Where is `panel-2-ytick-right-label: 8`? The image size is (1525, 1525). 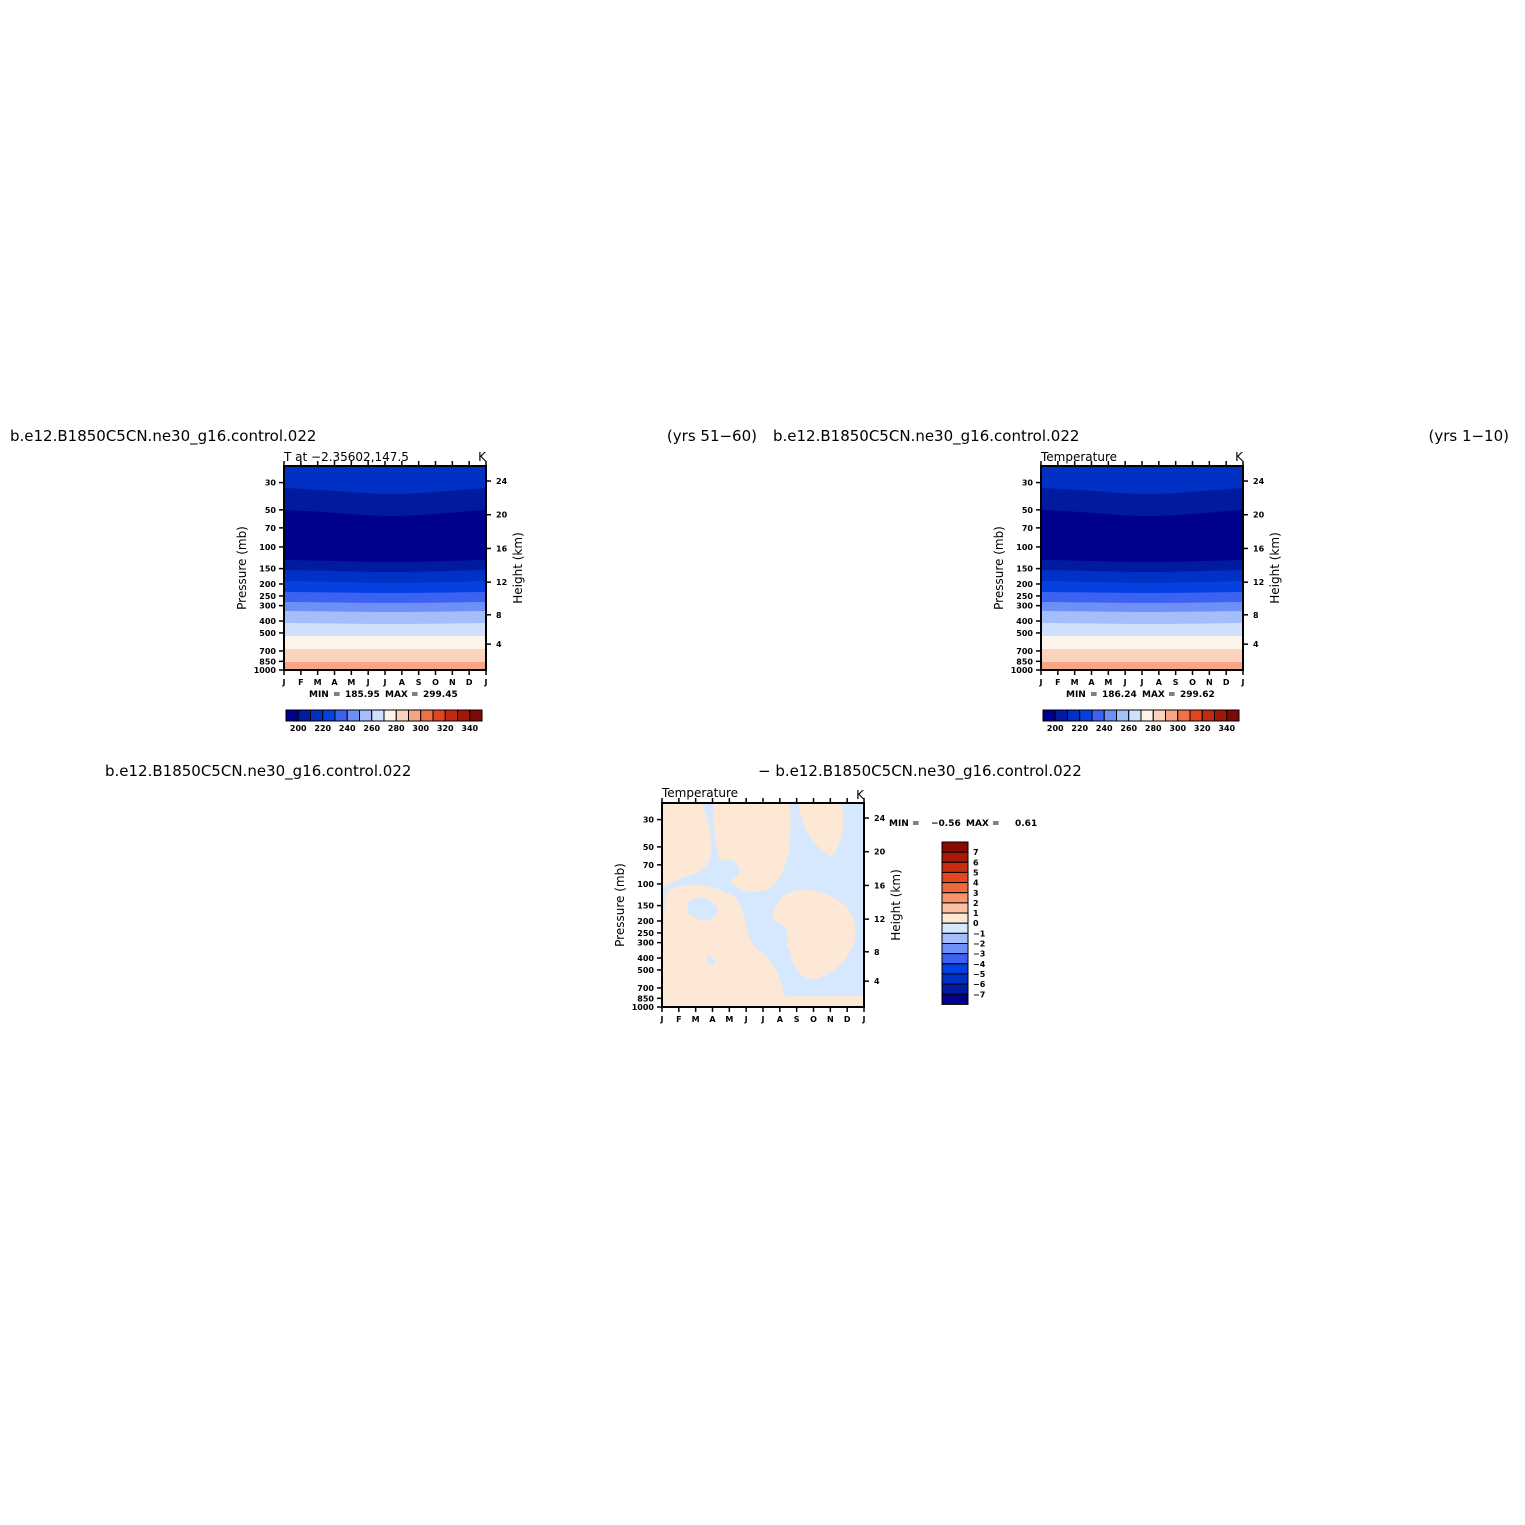 panel-2-ytick-right-label: 8 is located at coordinates (1256, 615).